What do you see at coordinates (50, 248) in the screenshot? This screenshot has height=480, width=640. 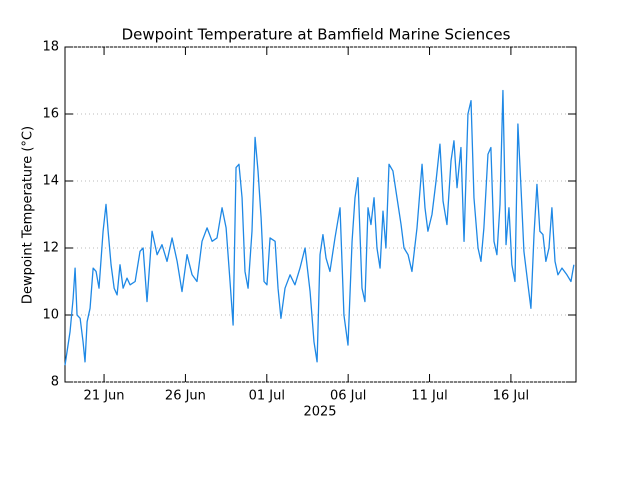 I see `y-tick-label: 12` at bounding box center [50, 248].